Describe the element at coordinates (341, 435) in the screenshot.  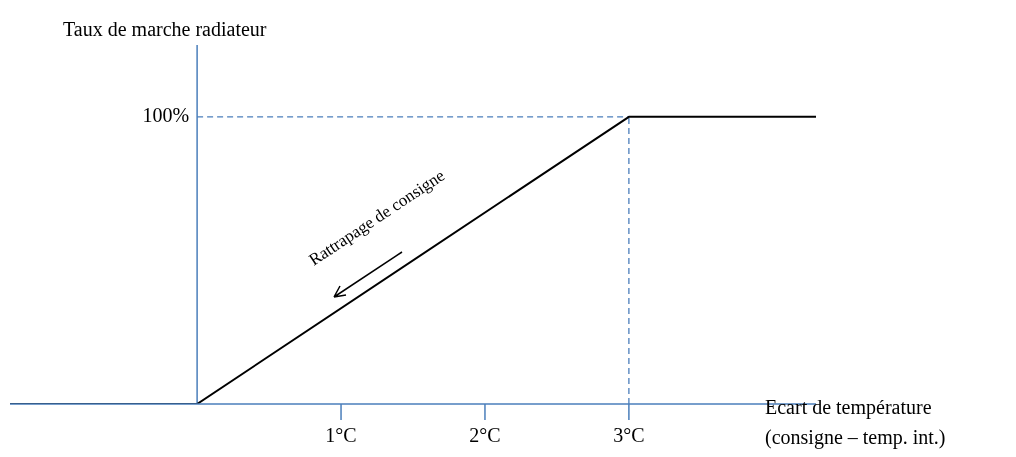
I see `x-tick-label: 1°C` at that location.